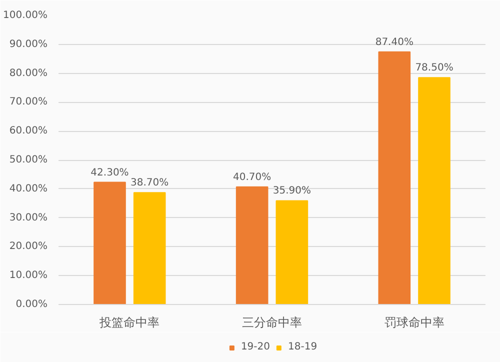  Describe the element at coordinates (28, 131) in the screenshot. I see `y-tick-label: 60.00%` at that location.